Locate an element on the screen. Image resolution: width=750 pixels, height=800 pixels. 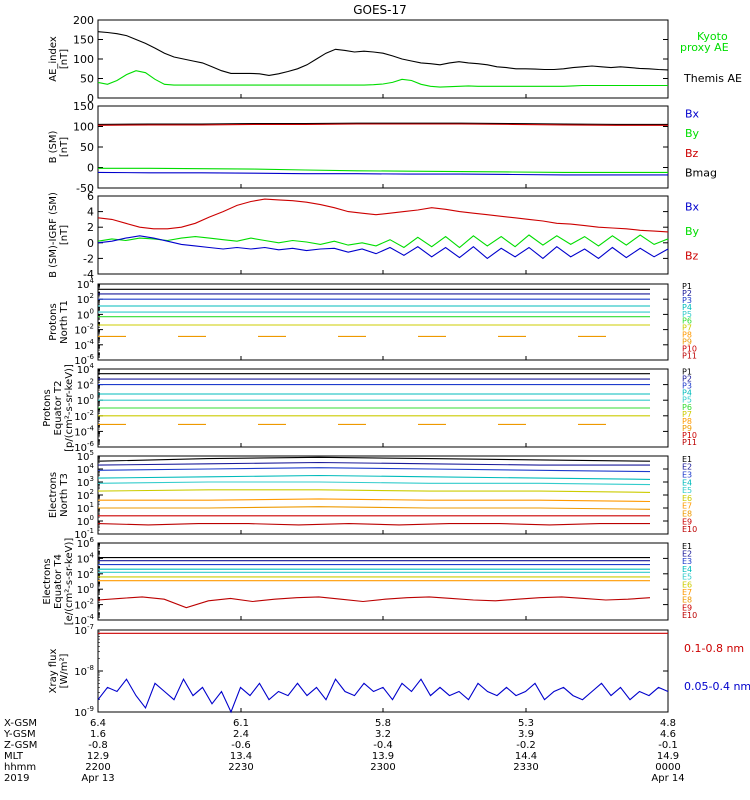
y-axis-label: [p/(cm²-s-sr-keV)] is located at coordinates (69, 408).